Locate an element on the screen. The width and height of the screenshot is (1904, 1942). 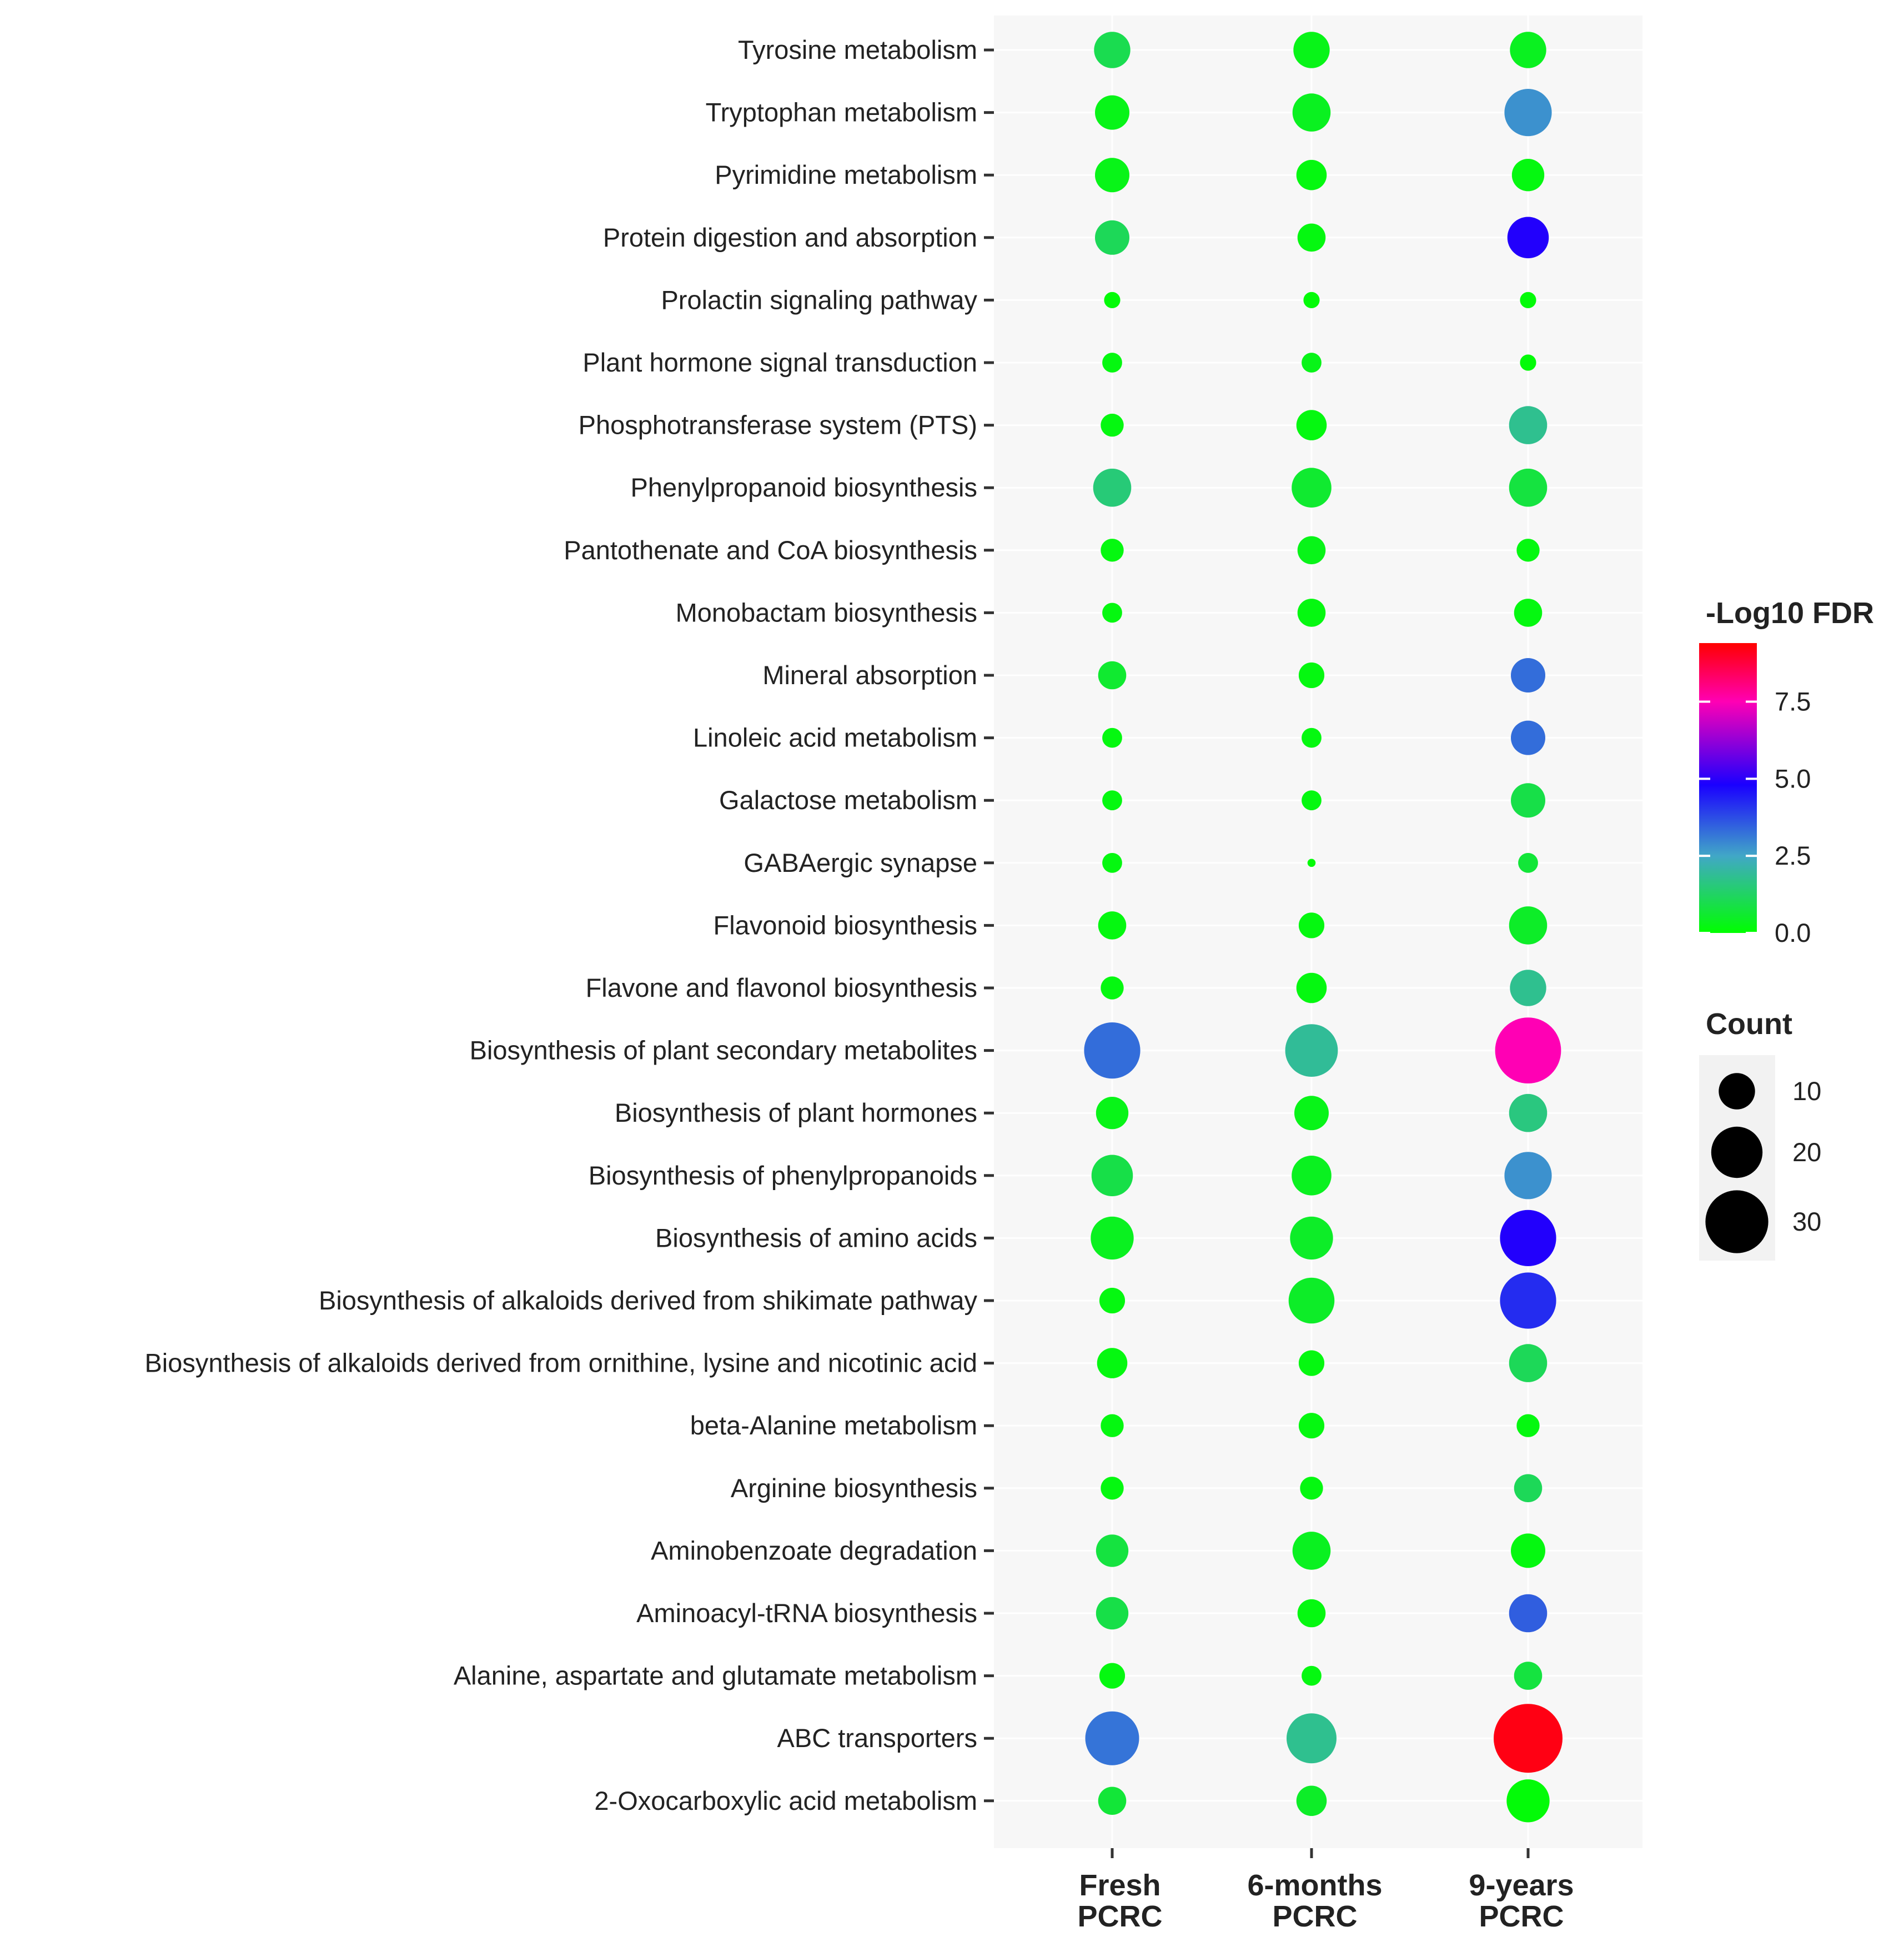
size-legend-key is located at coordinates (1737, 1152).